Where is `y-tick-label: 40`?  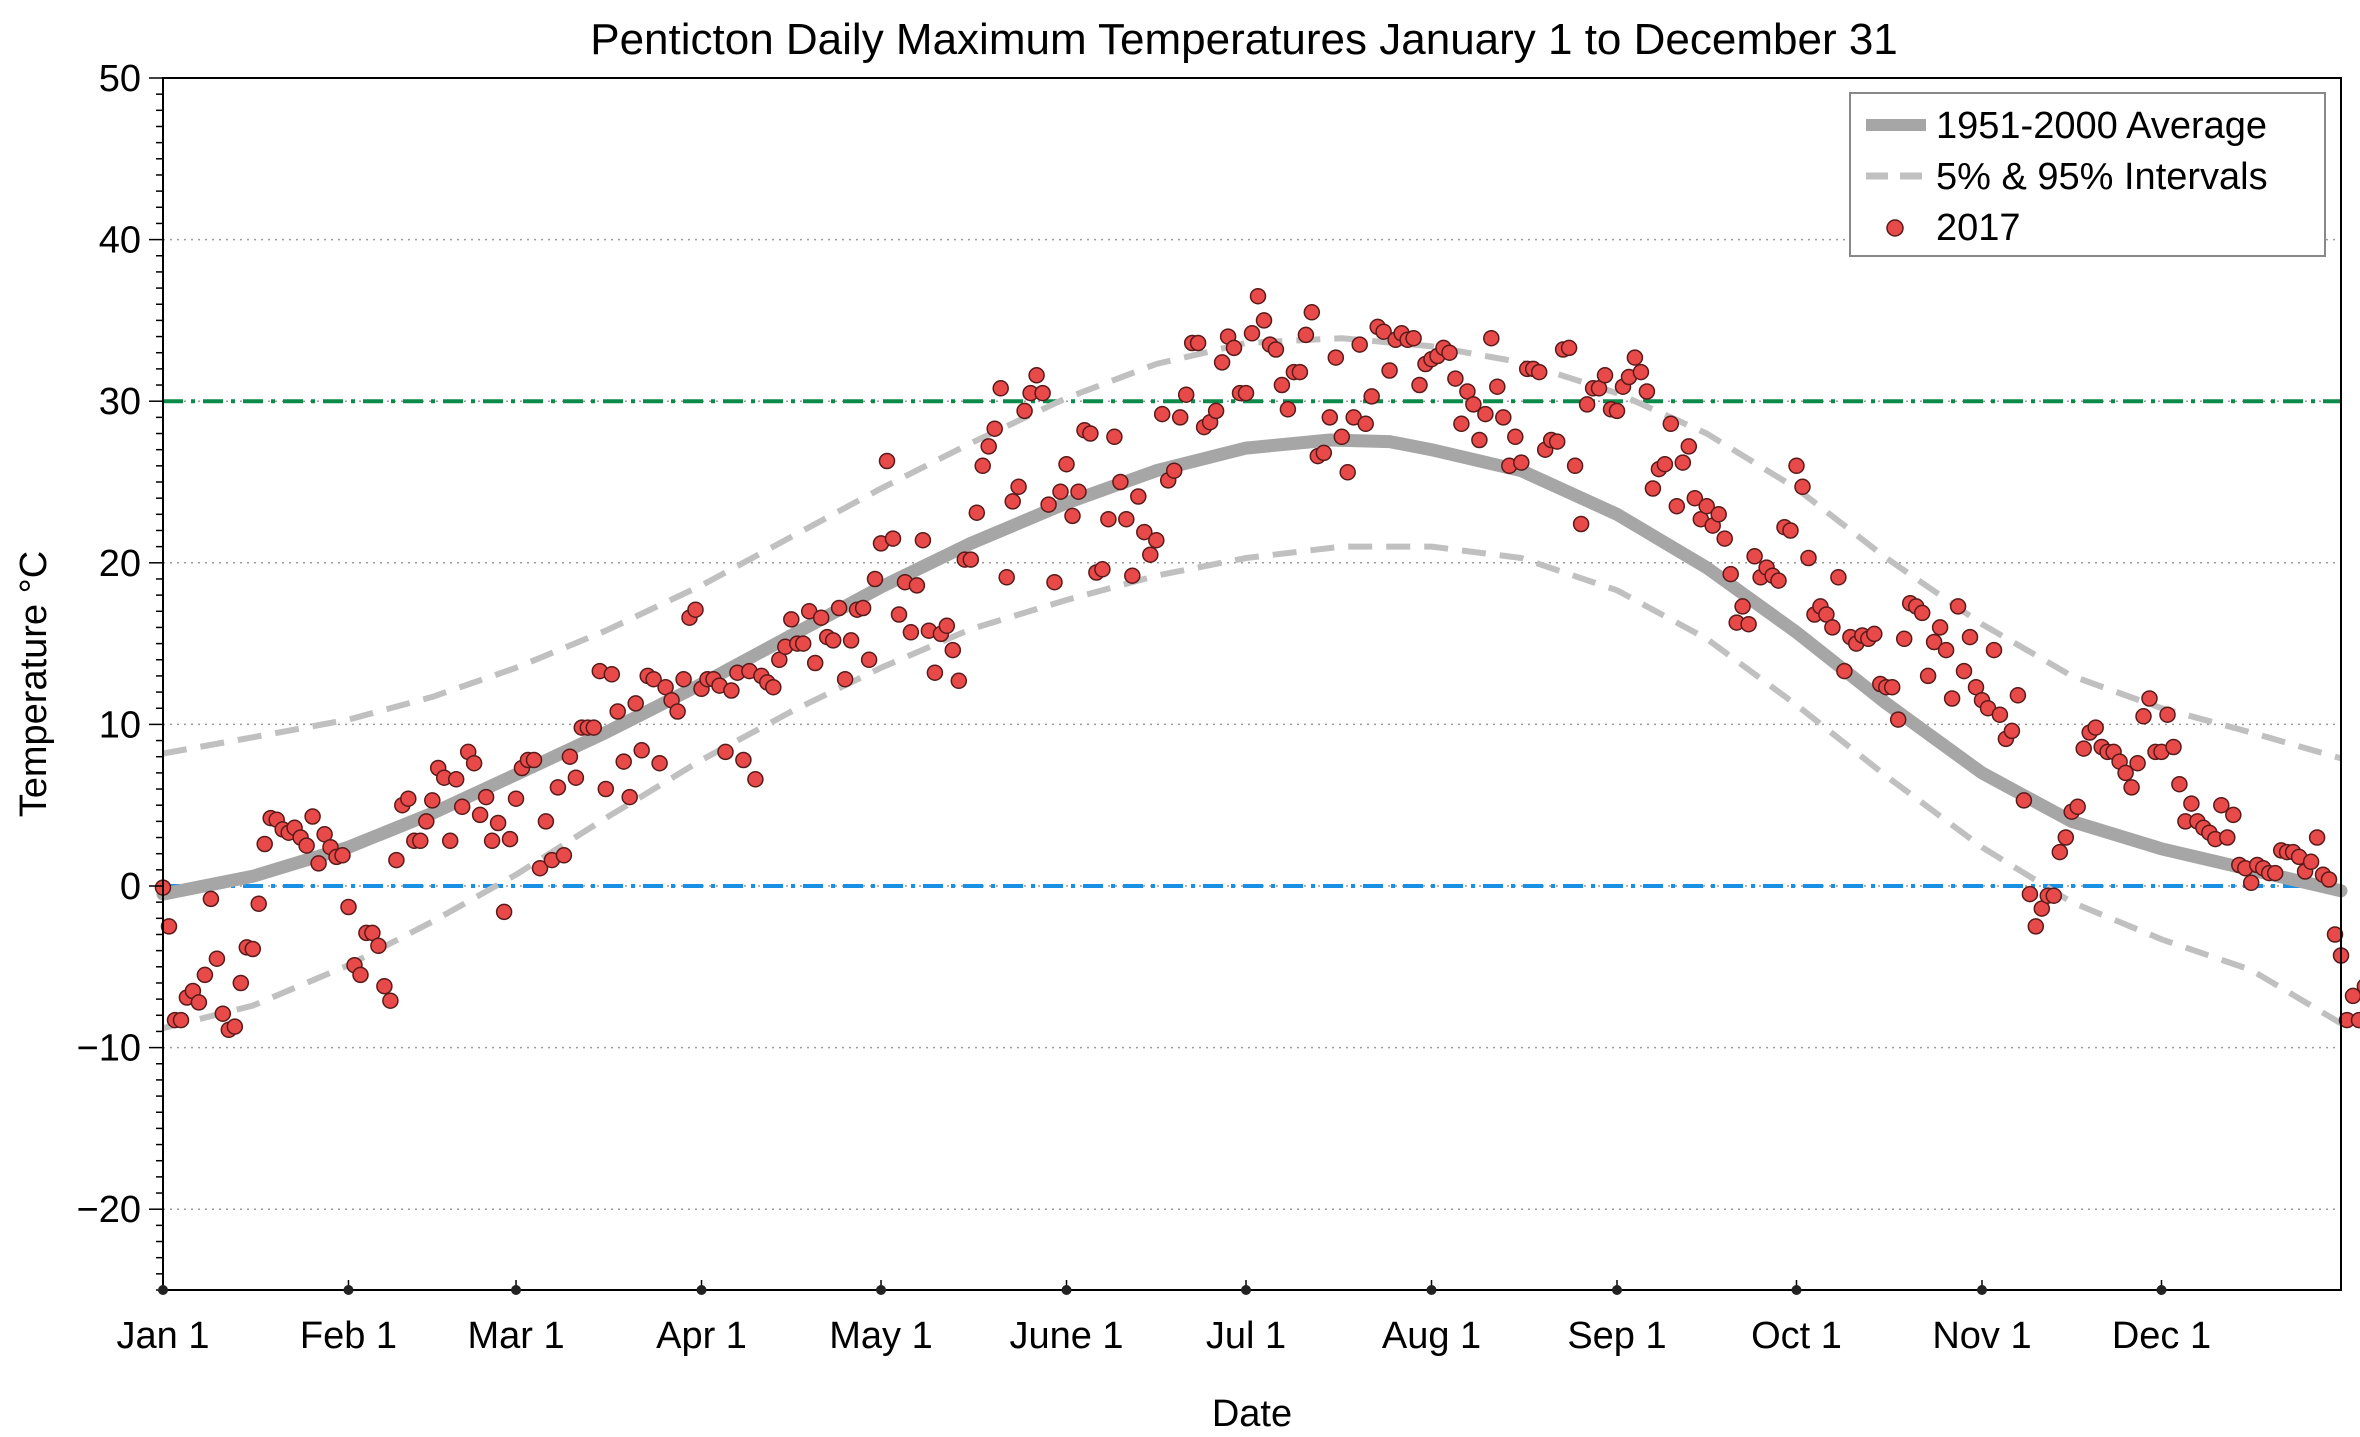 y-tick-label: 40 is located at coordinates (120, 241).